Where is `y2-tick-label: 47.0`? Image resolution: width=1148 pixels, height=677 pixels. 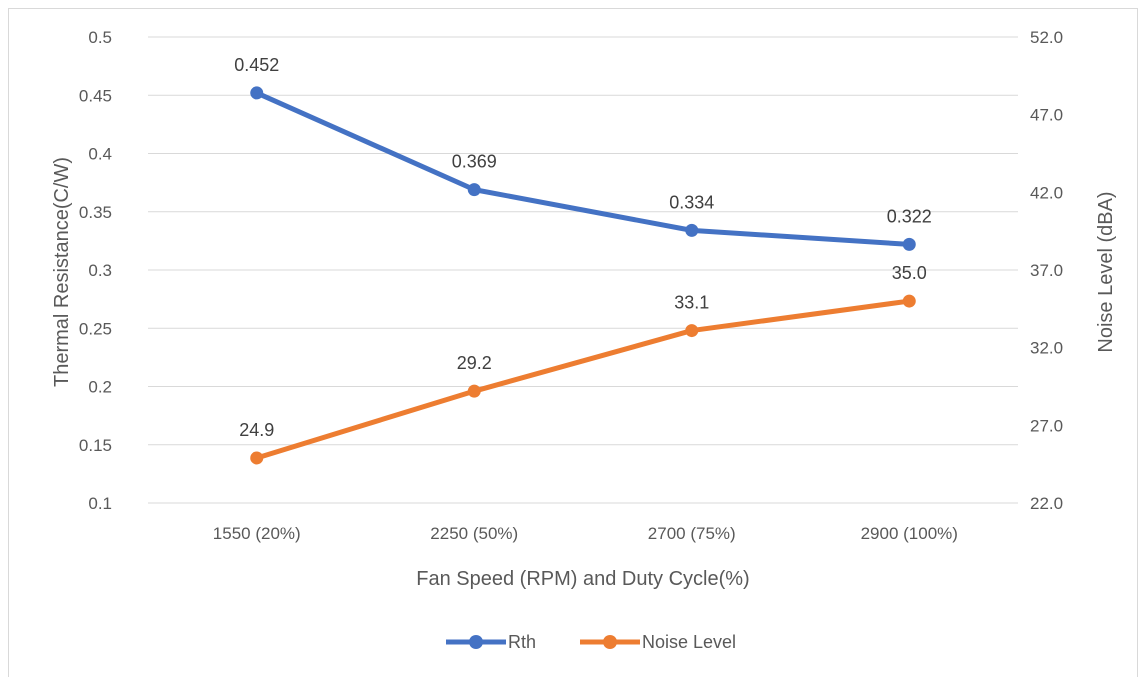
y2-tick-label: 47.0 is located at coordinates (1046, 115).